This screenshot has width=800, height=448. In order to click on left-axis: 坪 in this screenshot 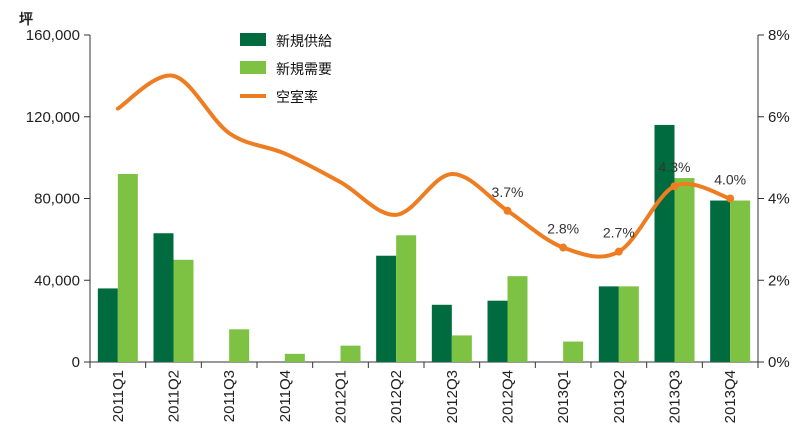, I will do `click(55, 187)`.